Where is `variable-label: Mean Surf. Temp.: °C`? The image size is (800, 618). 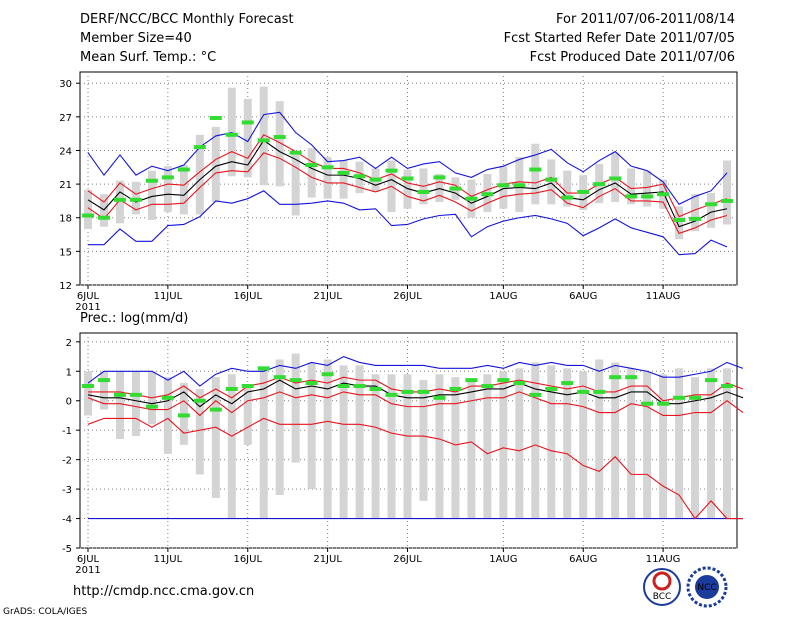 variable-label: Mean Surf. Temp.: °C is located at coordinates (148, 57).